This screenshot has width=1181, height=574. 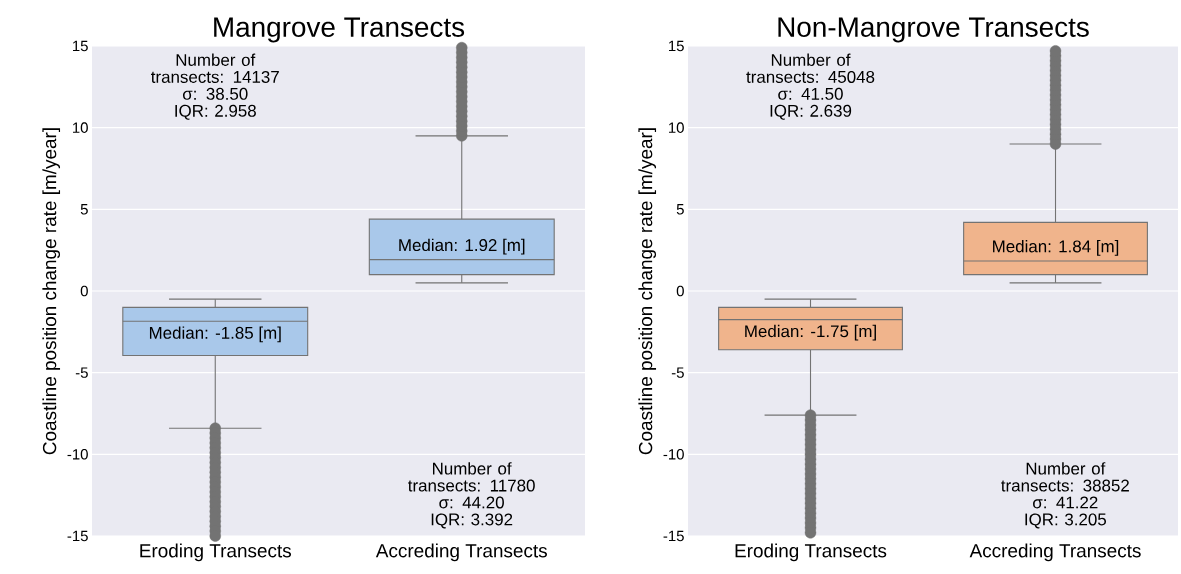 I want to click on annotation: σ: 41.22, so click(x=1065, y=502).